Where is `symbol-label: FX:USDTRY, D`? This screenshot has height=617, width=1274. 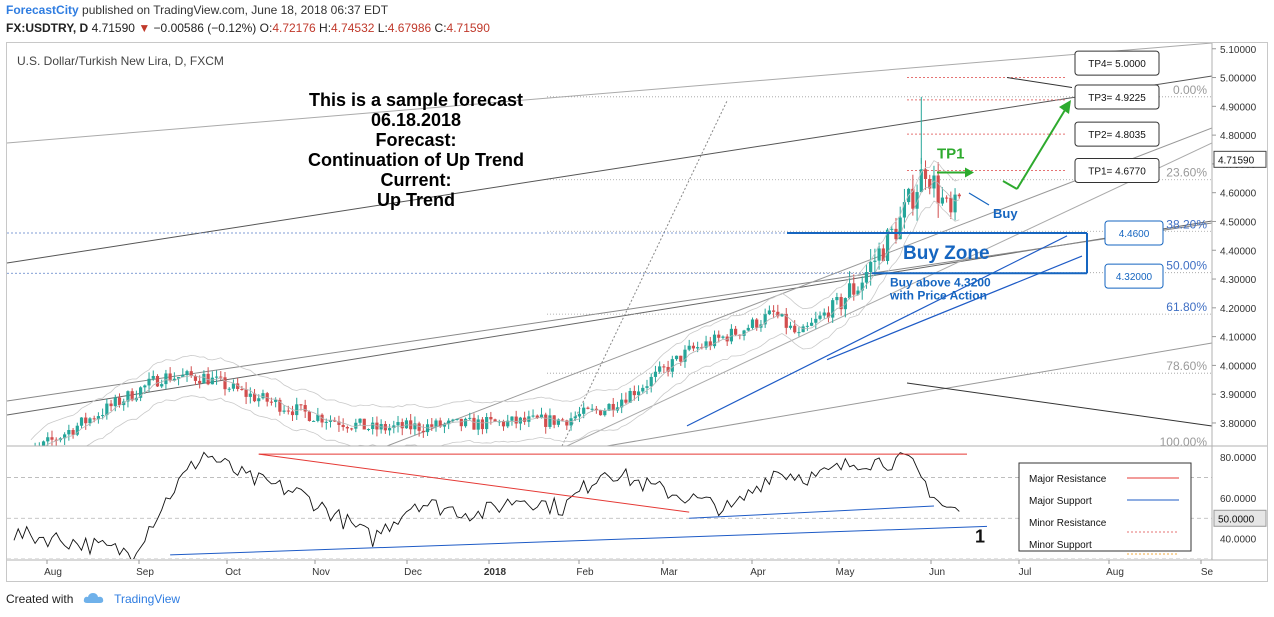
symbol-label: FX:USDTRY, D is located at coordinates (47, 28).